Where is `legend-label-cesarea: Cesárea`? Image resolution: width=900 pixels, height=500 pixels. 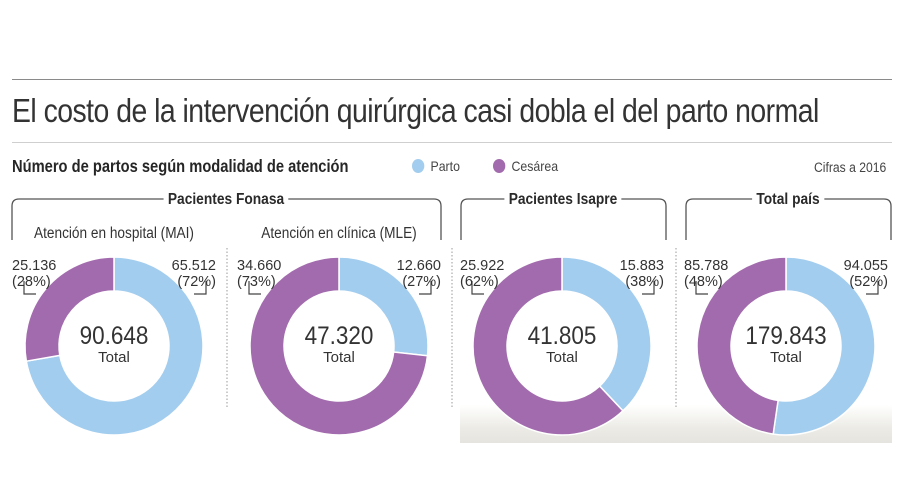
legend-label-cesarea: Cesárea is located at coordinates (535, 166).